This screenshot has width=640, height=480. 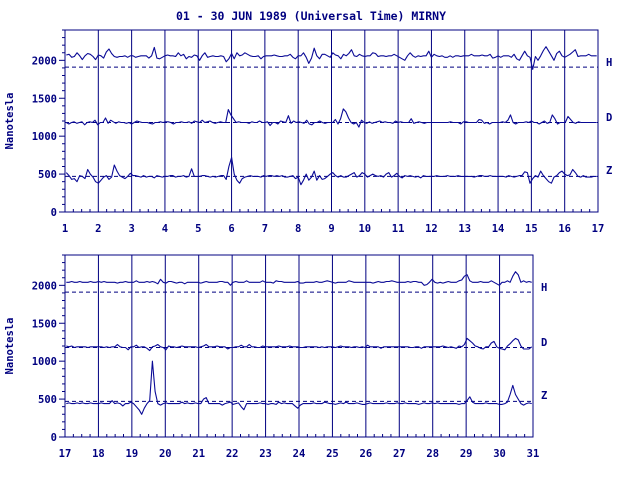 I want to click on x-tick-label: 27, so click(x=399, y=454).